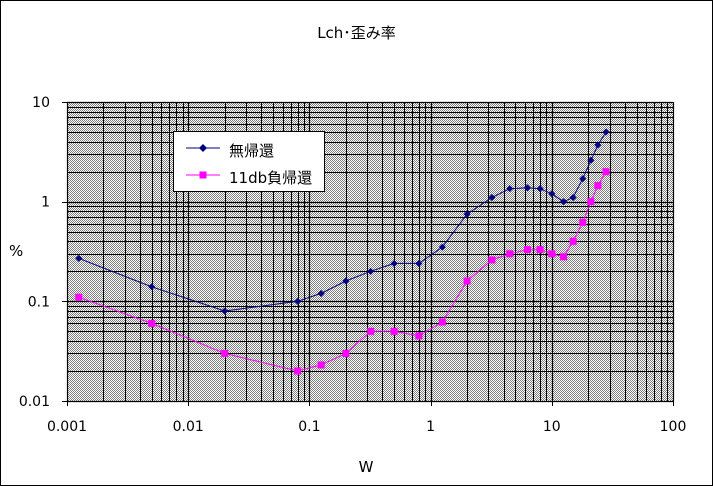 This screenshot has height=486, width=713. What do you see at coordinates (309, 427) in the screenshot?
I see `x-tick-label: 0.1` at bounding box center [309, 427].